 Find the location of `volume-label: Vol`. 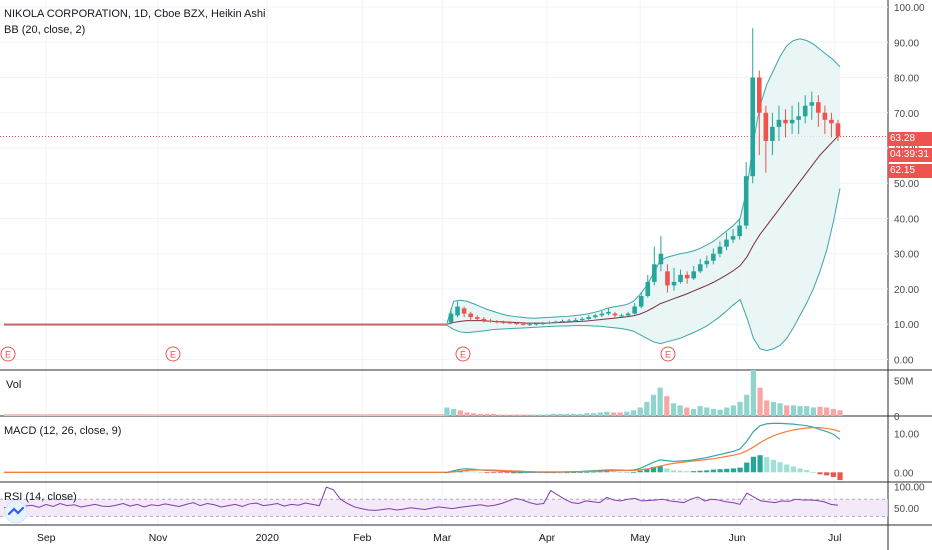

volume-label: Vol is located at coordinates (14, 385).